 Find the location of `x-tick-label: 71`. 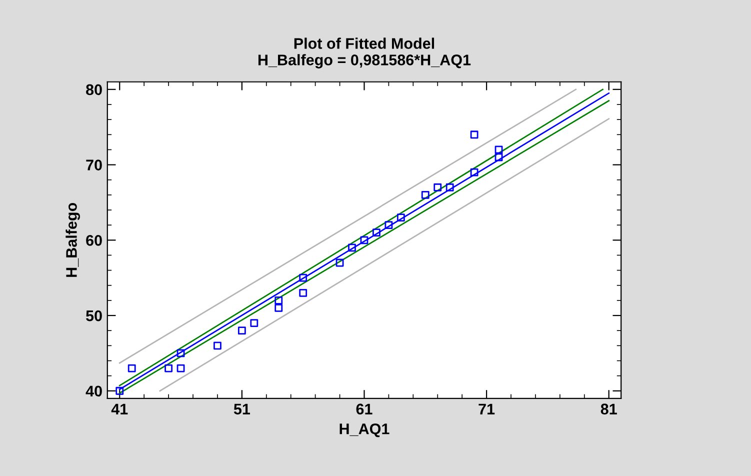

x-tick-label: 71 is located at coordinates (486, 409).